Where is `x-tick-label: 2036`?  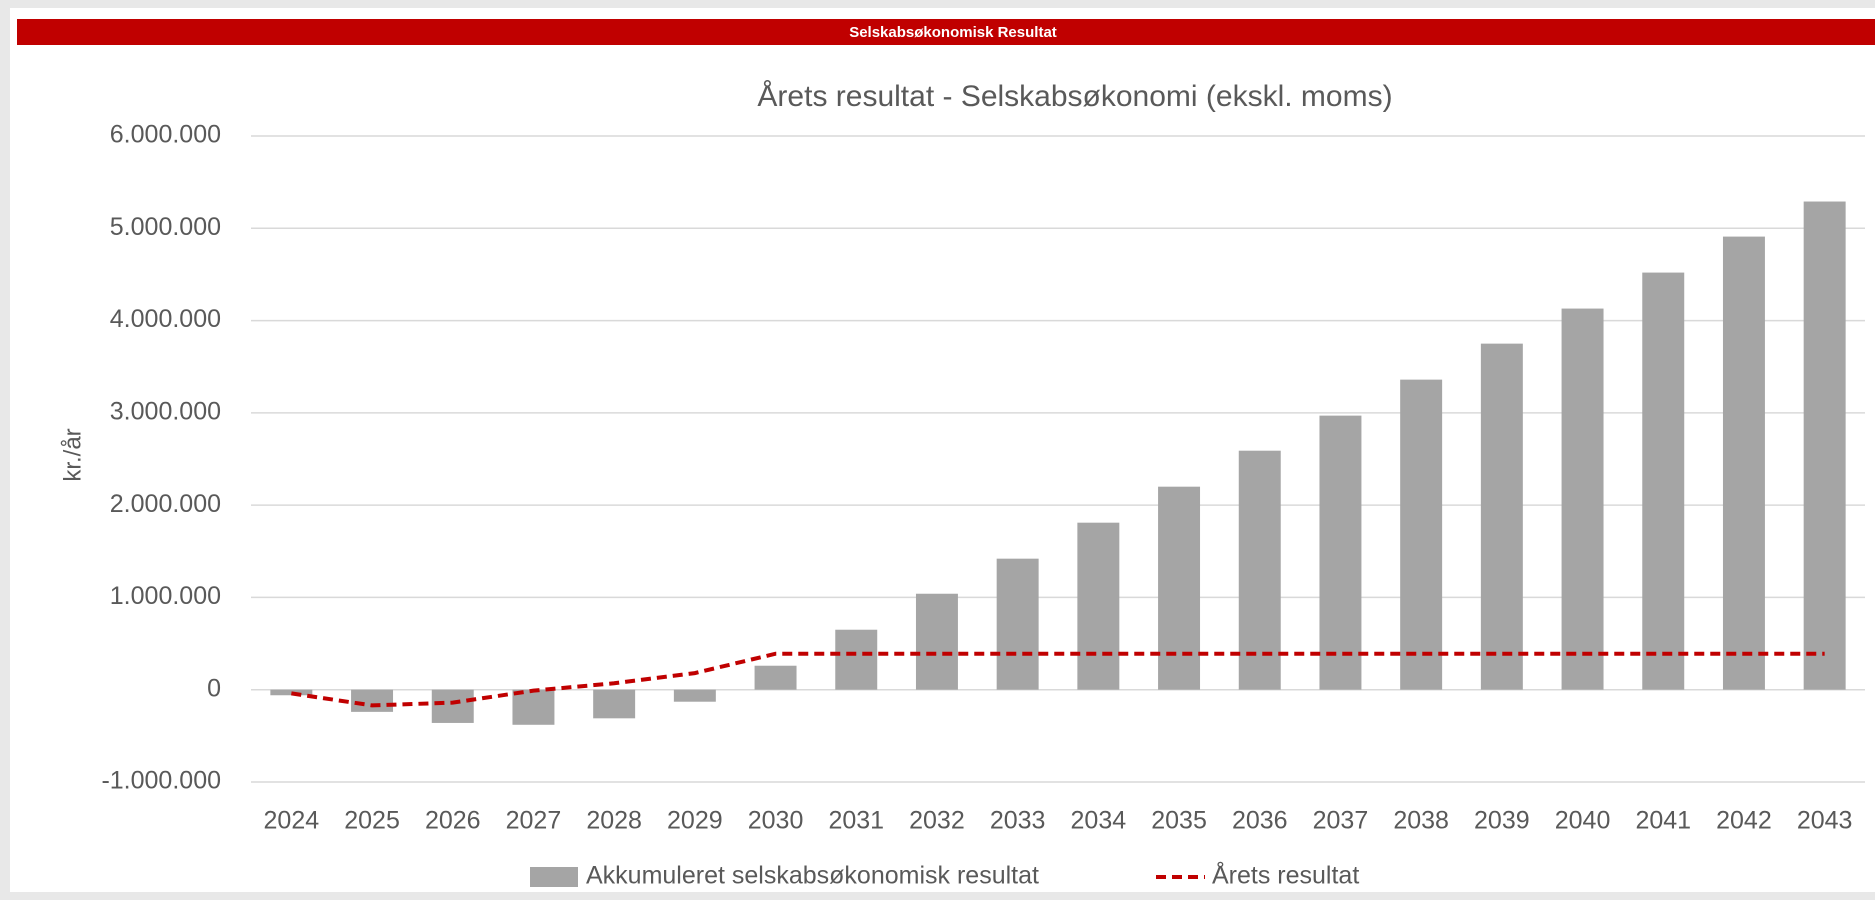 x-tick-label: 2036 is located at coordinates (1260, 821).